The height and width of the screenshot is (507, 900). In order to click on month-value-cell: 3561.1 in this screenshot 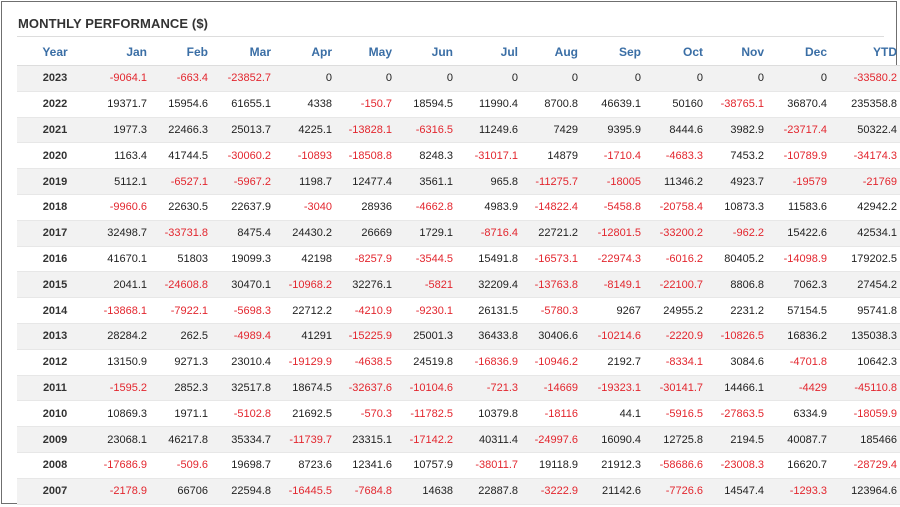, I will do `click(429, 181)`.